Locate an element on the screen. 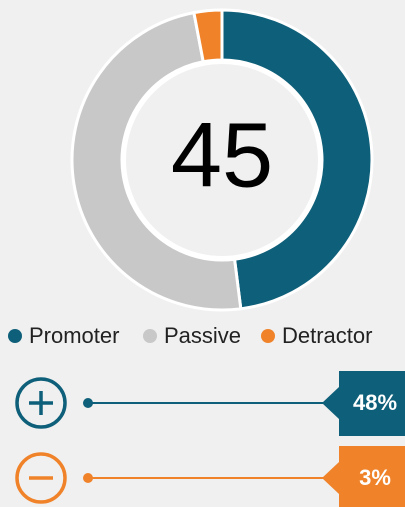 This screenshot has width=405, height=507. score: 45 is located at coordinates (222, 155).